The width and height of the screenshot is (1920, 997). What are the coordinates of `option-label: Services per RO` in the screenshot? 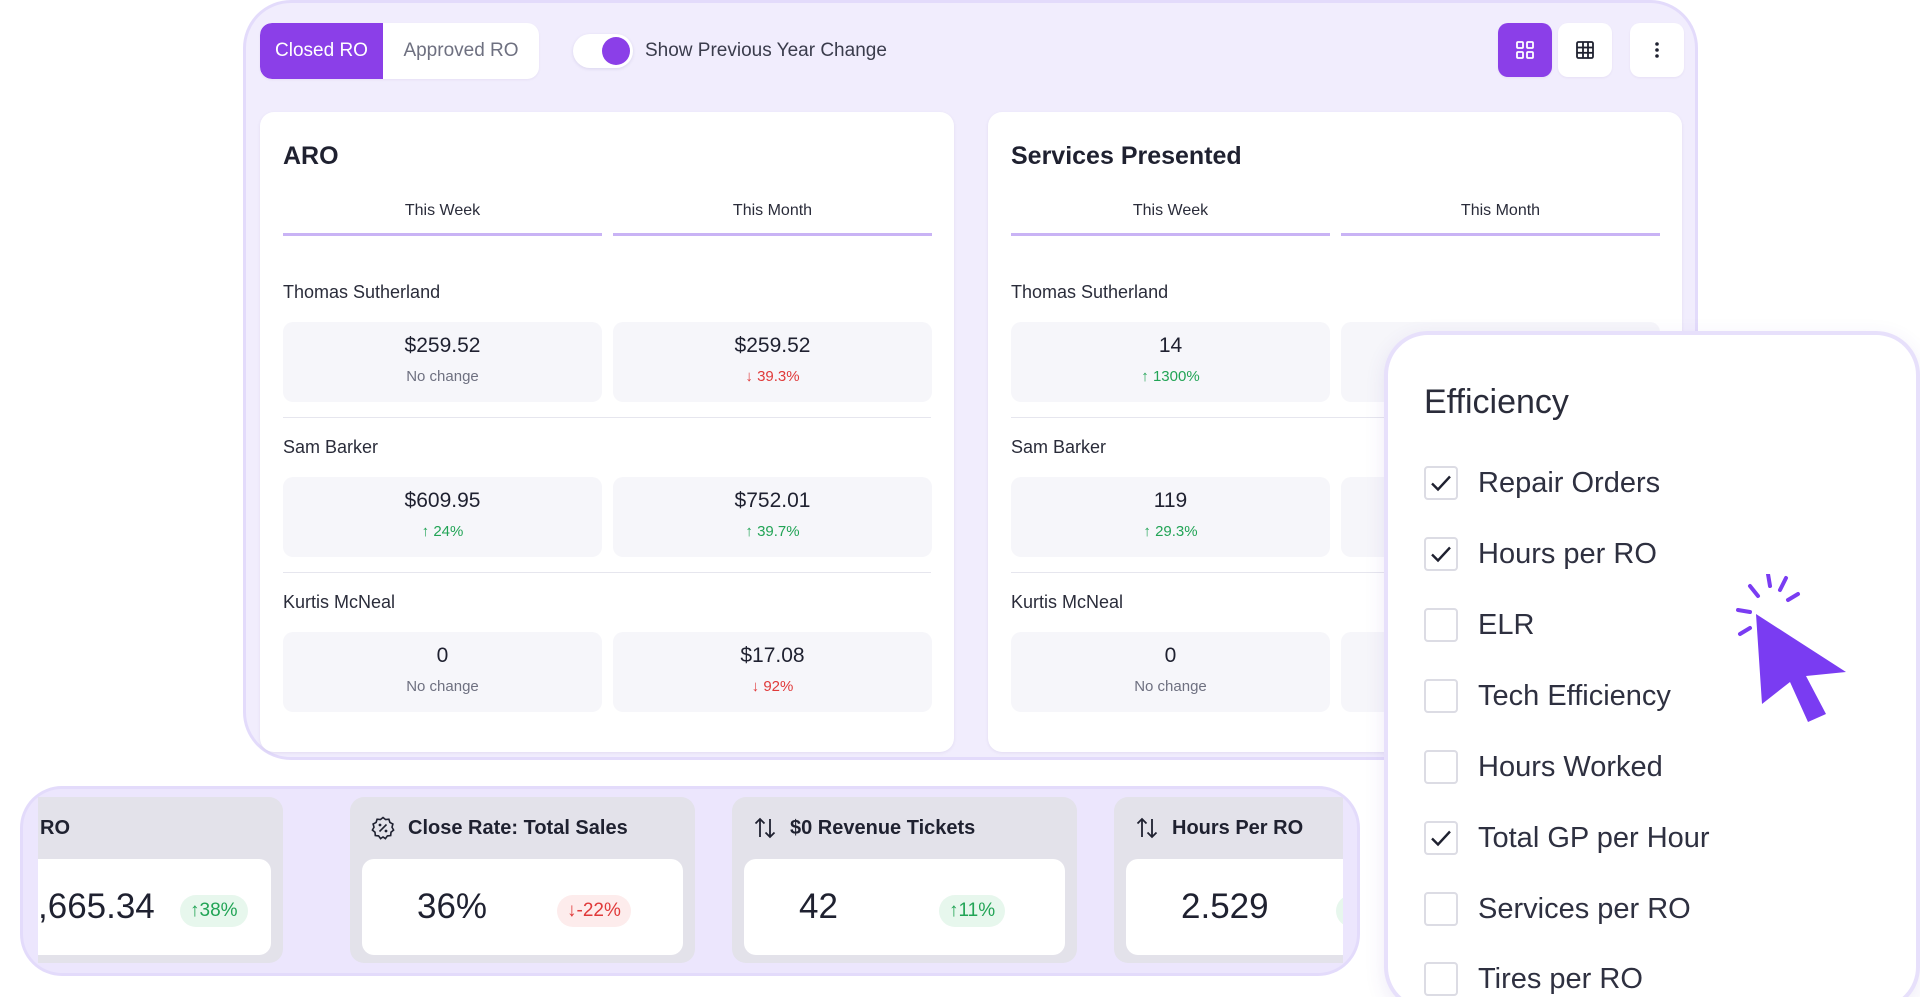 It's located at (1584, 908).